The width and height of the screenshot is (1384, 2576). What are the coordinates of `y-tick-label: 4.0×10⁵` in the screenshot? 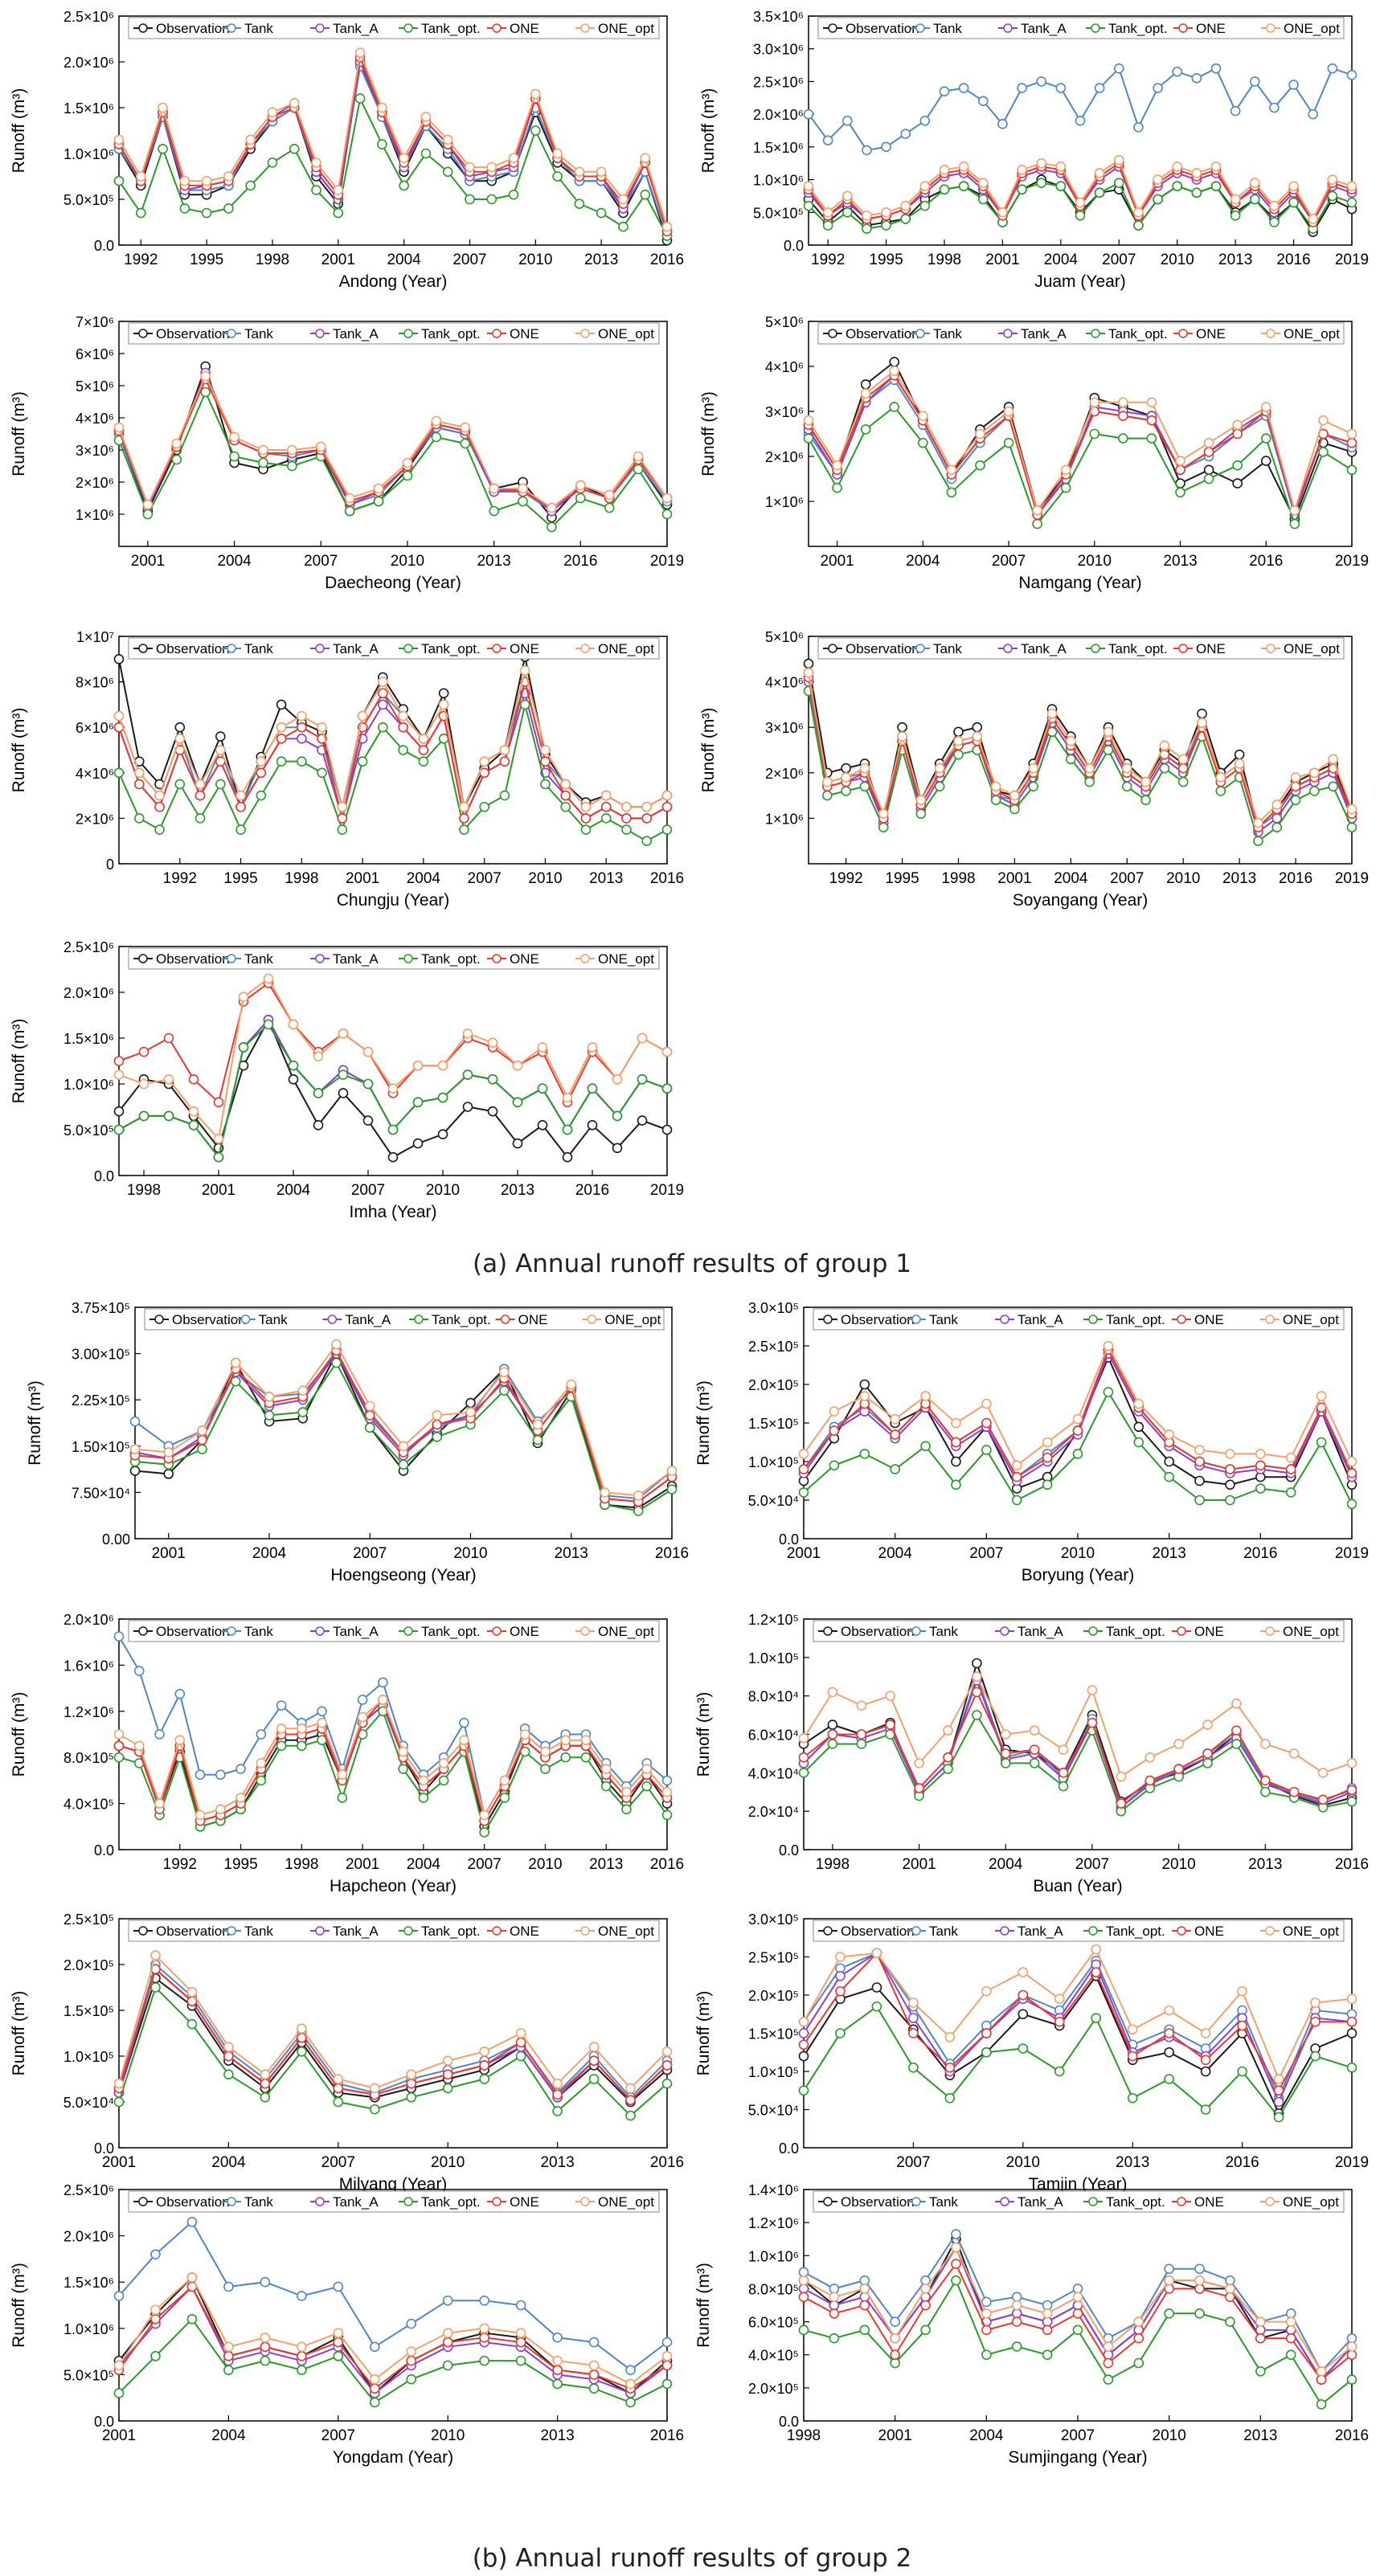 It's located at (88, 1805).